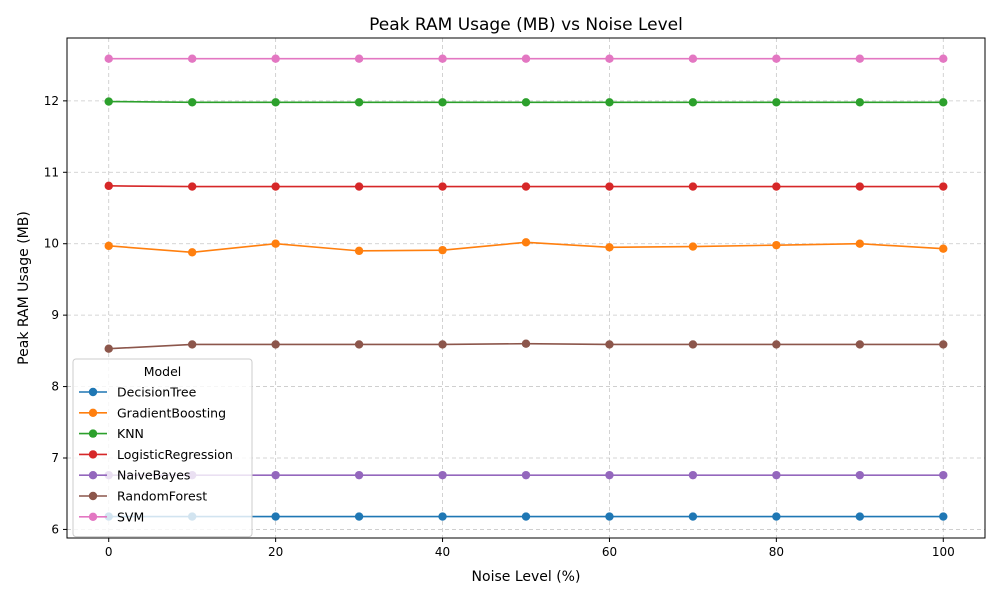 The height and width of the screenshot is (600, 1000). I want to click on legend-title: Model, so click(163, 371).